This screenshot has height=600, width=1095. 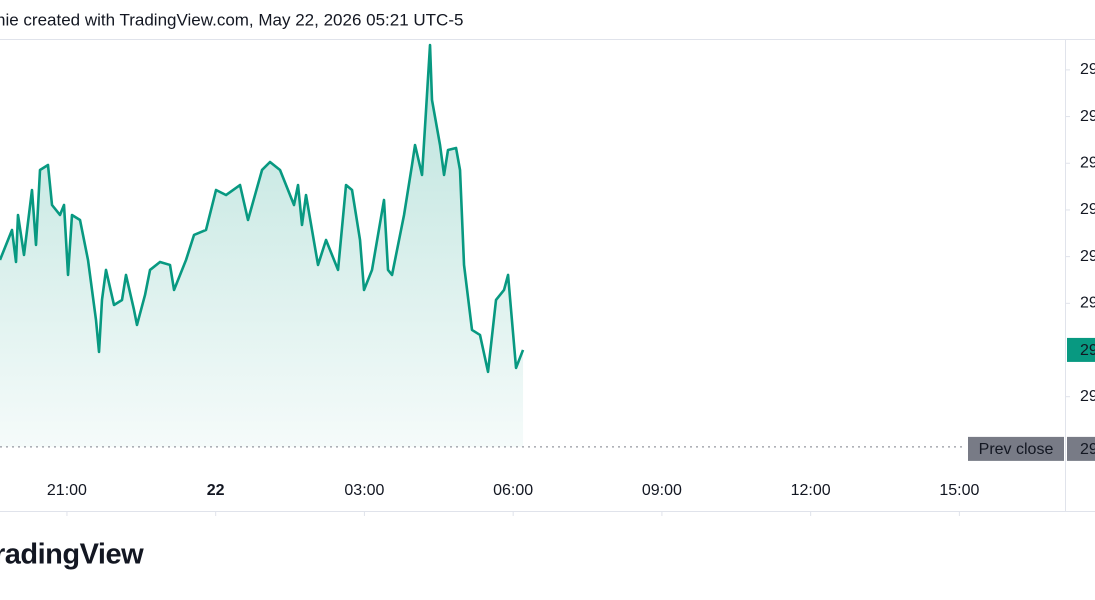 I want to click on brand-logo: radingView, so click(x=72, y=555).